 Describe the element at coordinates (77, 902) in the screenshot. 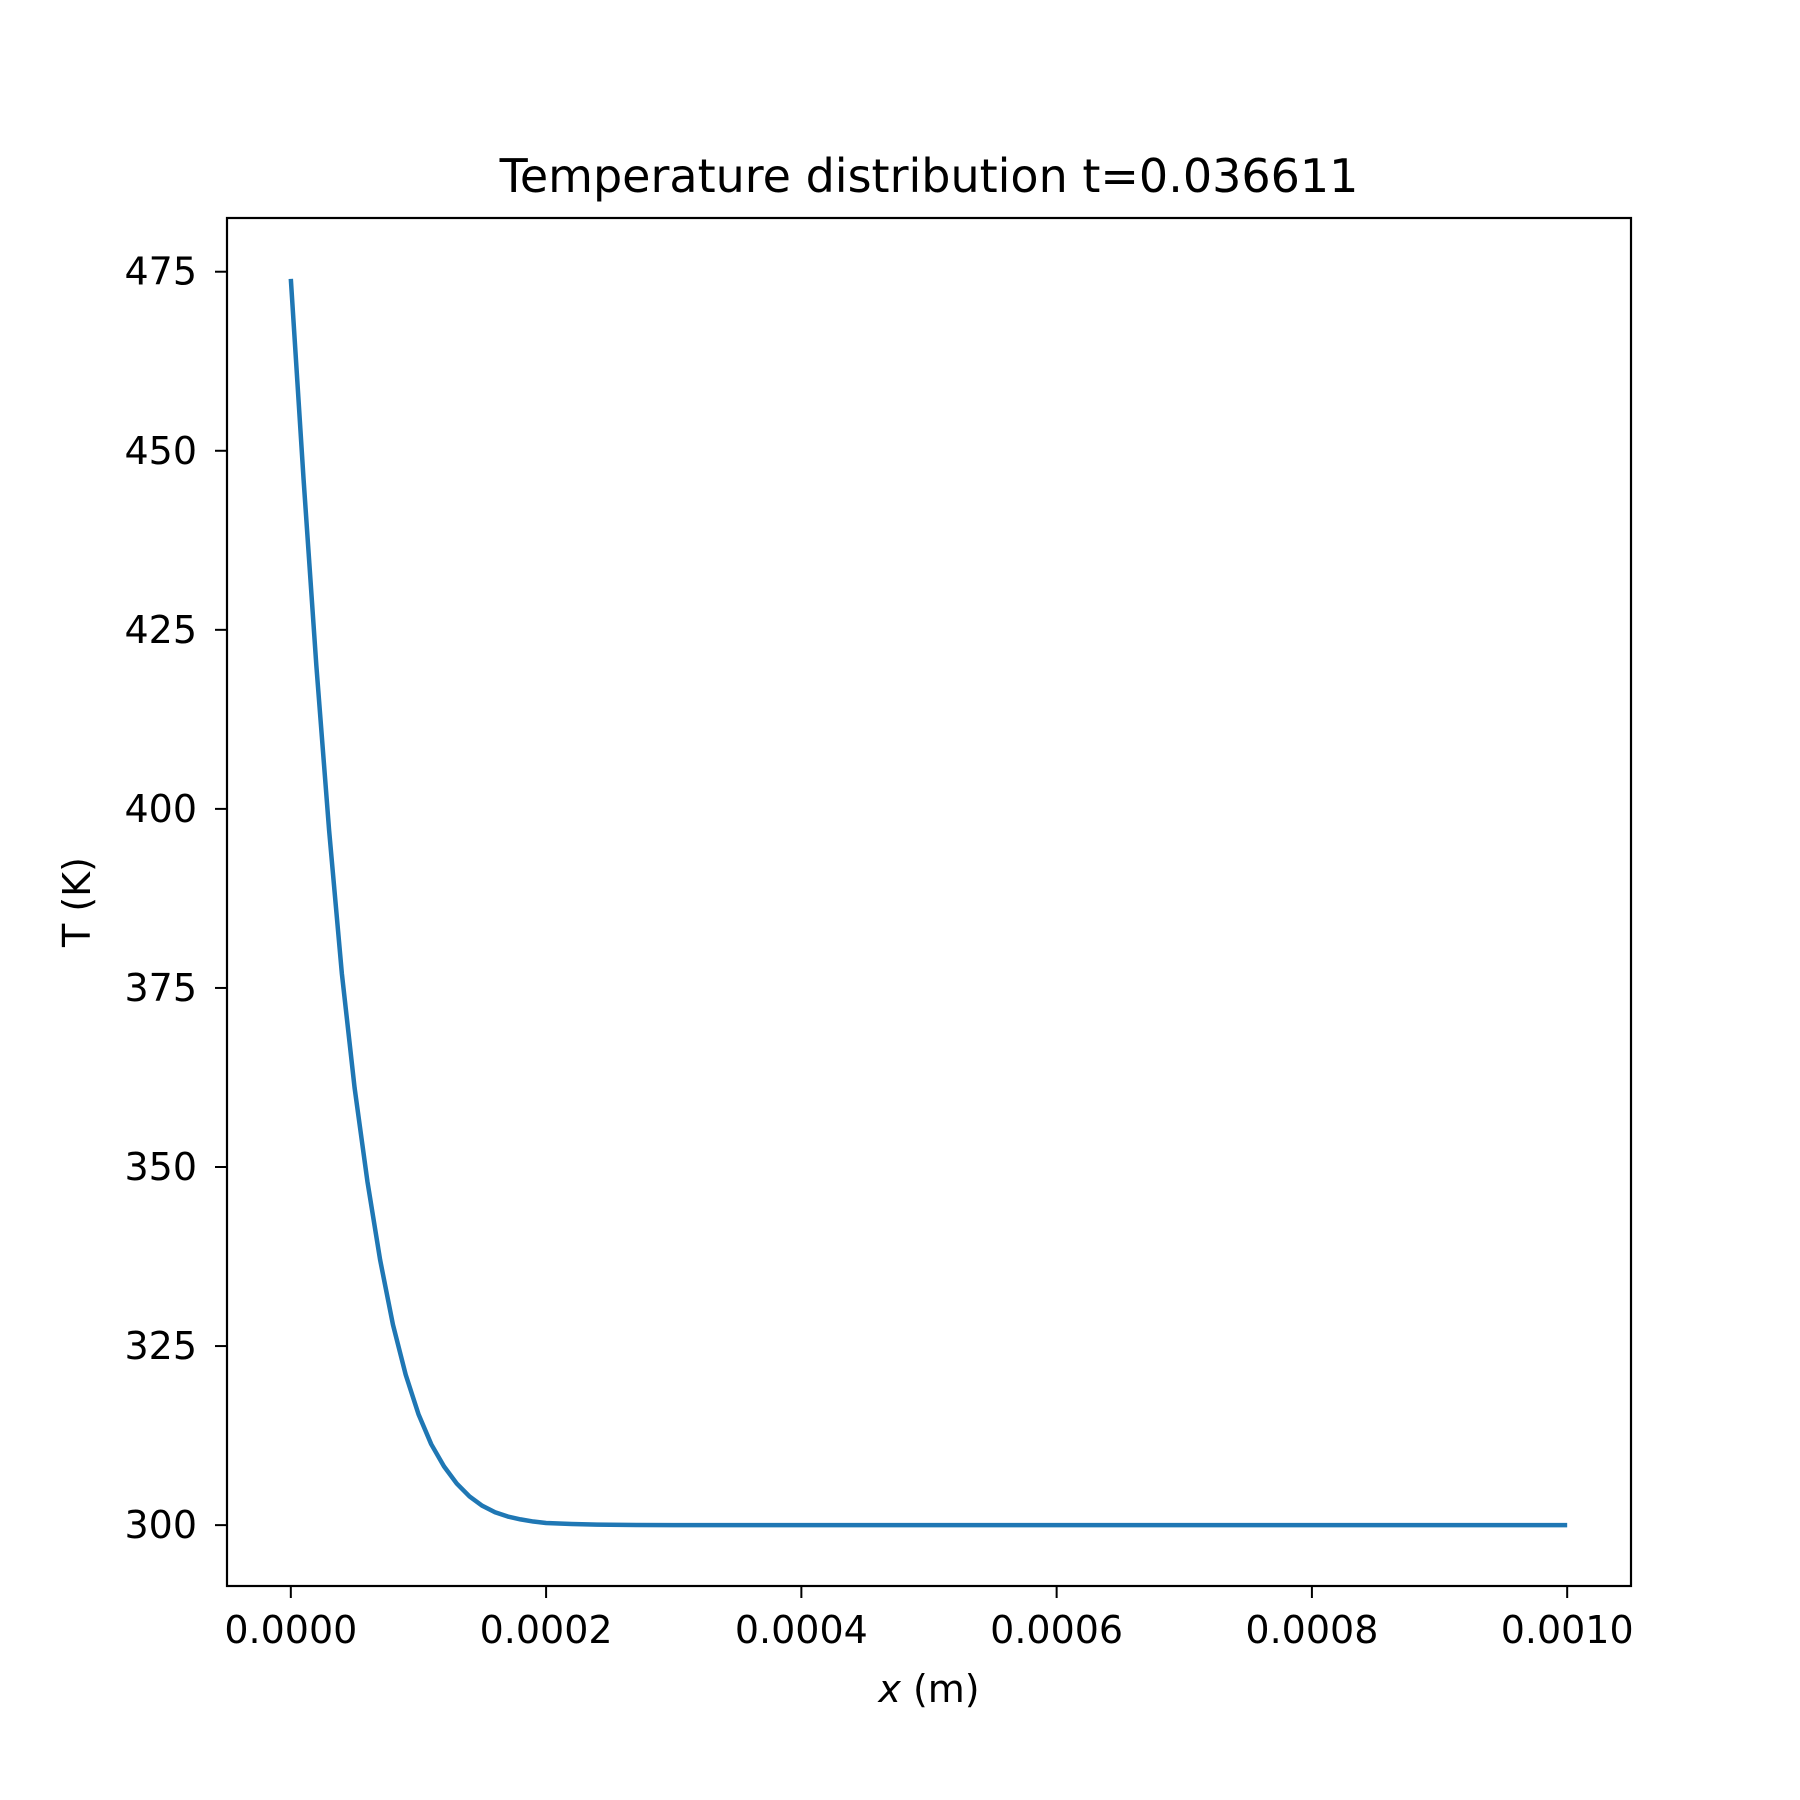

I see `y-axis-label: T (K)` at that location.